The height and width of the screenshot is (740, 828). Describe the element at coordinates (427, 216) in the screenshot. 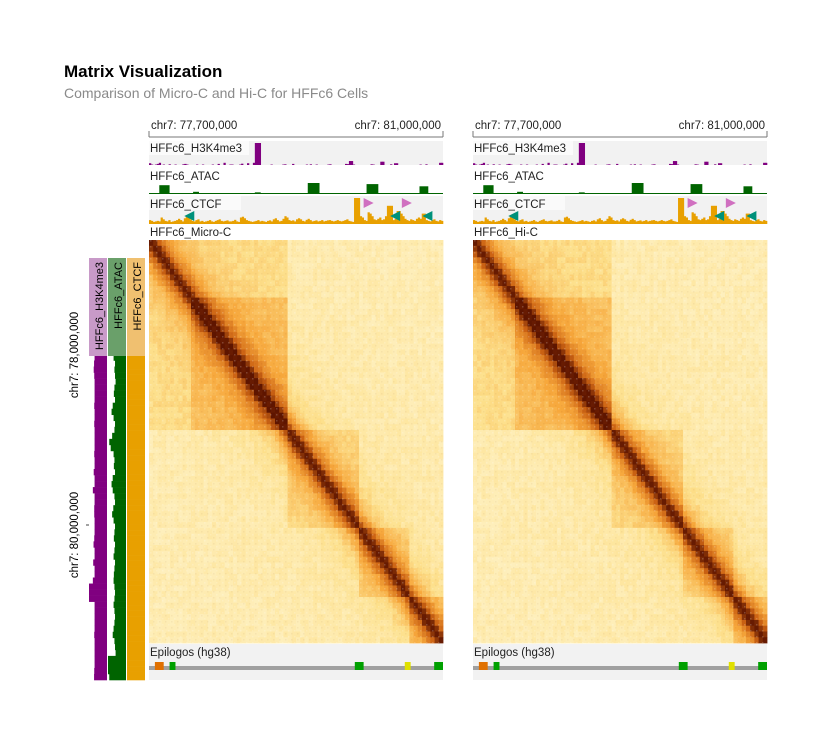

I see `ctcf-reverse-motif` at that location.